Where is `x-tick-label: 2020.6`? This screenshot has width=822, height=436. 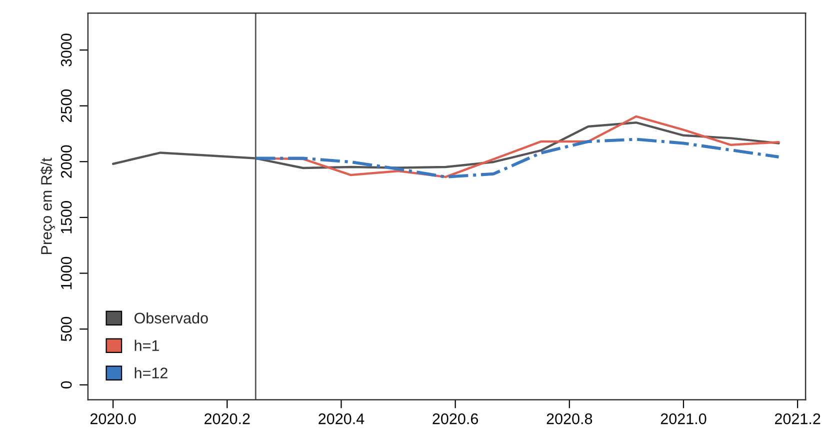 x-tick-label: 2020.6 is located at coordinates (455, 418).